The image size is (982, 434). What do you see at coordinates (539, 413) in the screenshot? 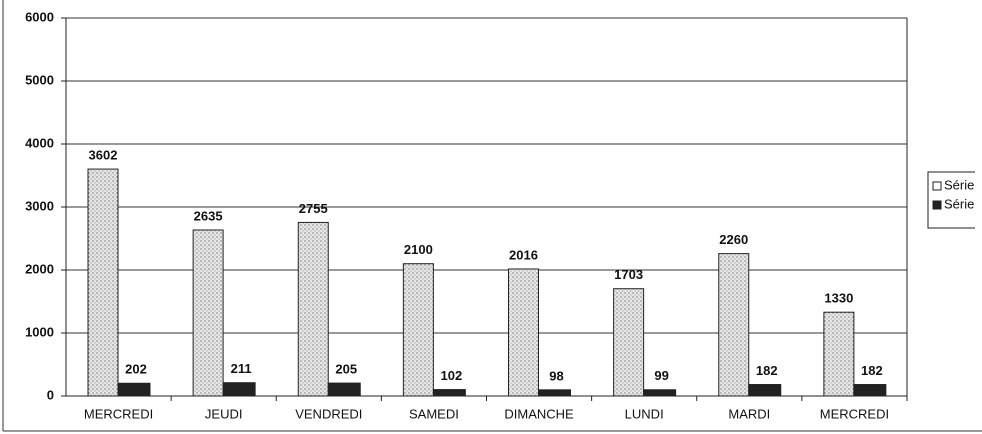
I see `x-tick-label: DIMANCHE` at bounding box center [539, 413].